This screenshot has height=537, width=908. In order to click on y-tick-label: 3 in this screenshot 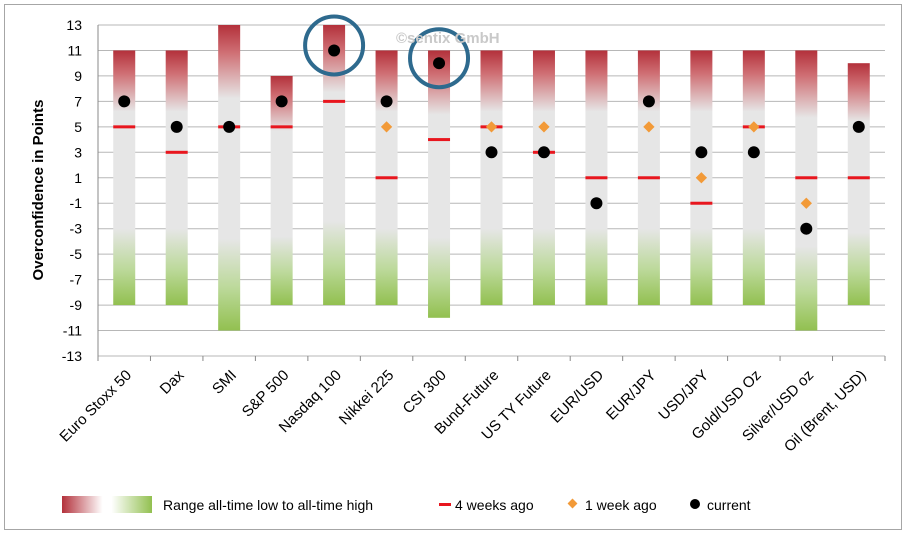, I will do `click(78, 152)`.